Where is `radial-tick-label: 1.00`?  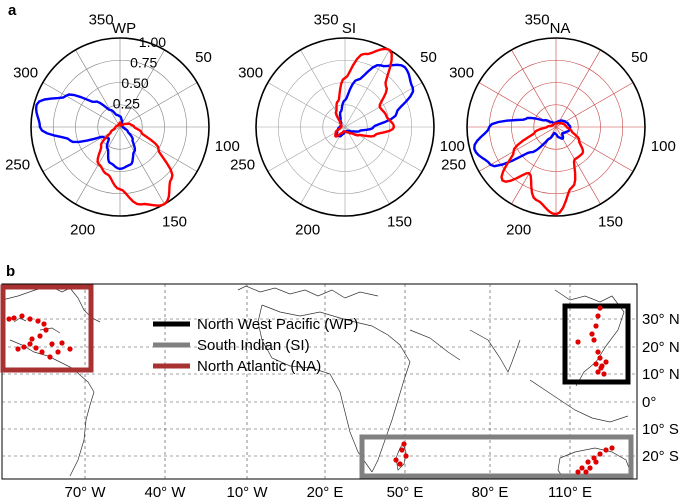 radial-tick-label: 1.00 is located at coordinates (152, 42).